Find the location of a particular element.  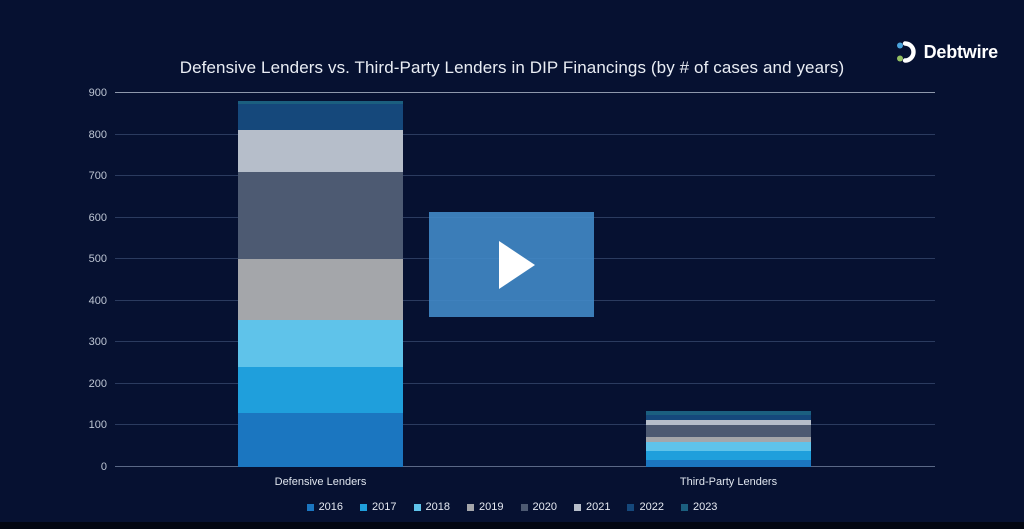

legend-label: 2021 is located at coordinates (598, 507).